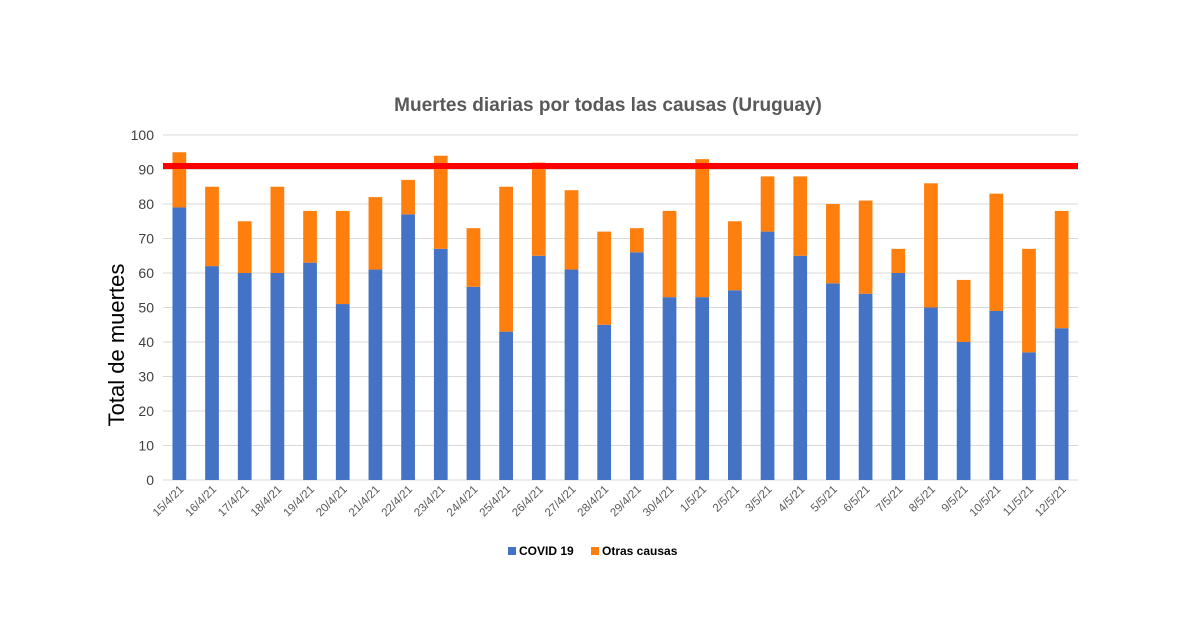 This screenshot has height=621, width=1200. I want to click on y-tick-label: 100, so click(143, 135).